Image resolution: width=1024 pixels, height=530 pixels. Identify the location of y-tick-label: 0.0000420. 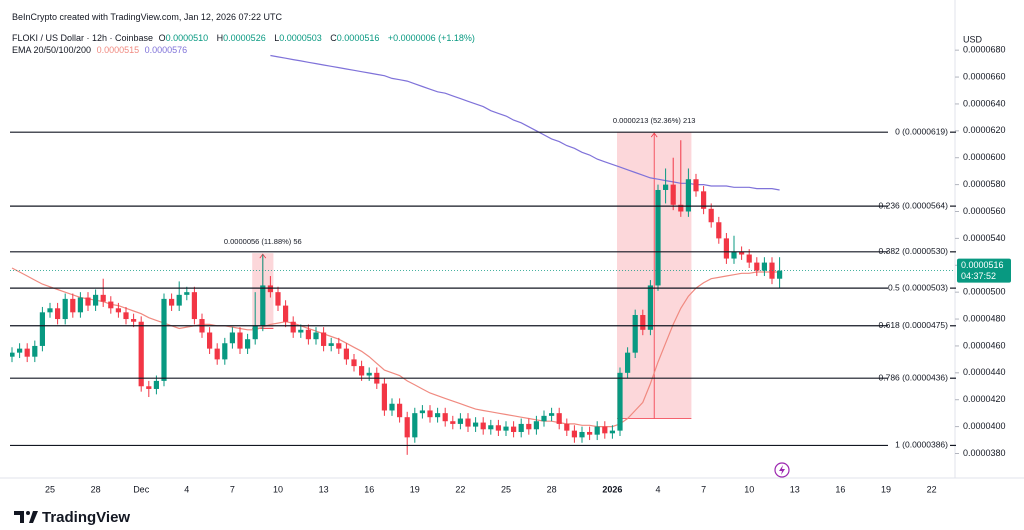
(984, 399).